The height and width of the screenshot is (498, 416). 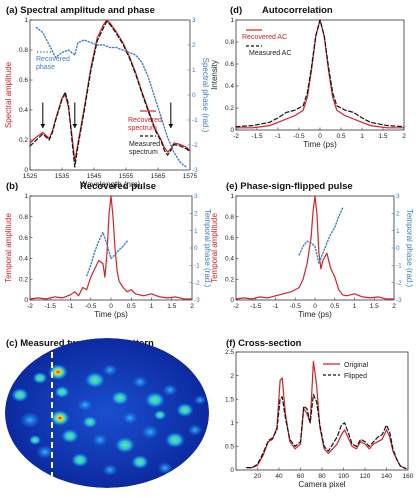 What do you see at coordinates (386, 476) in the screenshot?
I see `x-tick-label: 140` at bounding box center [386, 476].